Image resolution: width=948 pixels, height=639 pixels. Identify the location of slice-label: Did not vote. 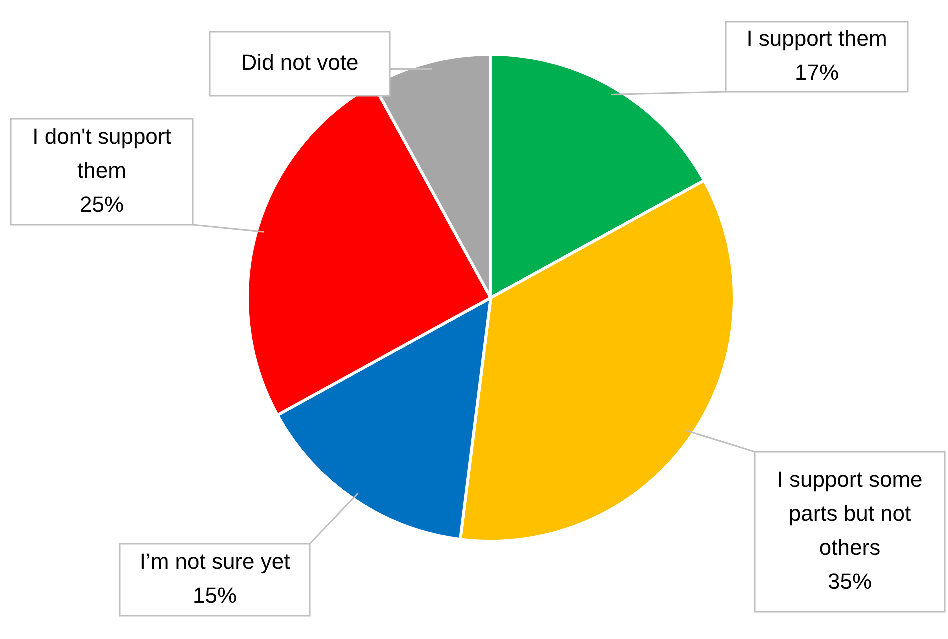
(300, 63).